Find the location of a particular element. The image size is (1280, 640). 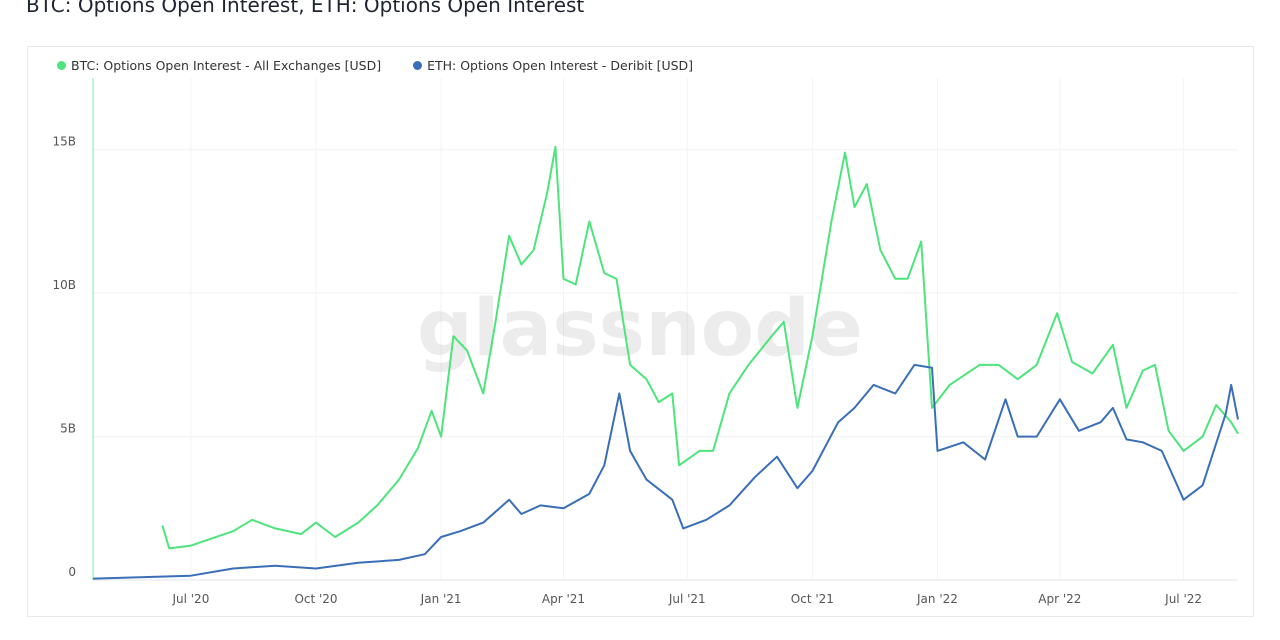

watermark: glassnode is located at coordinates (640, 329).